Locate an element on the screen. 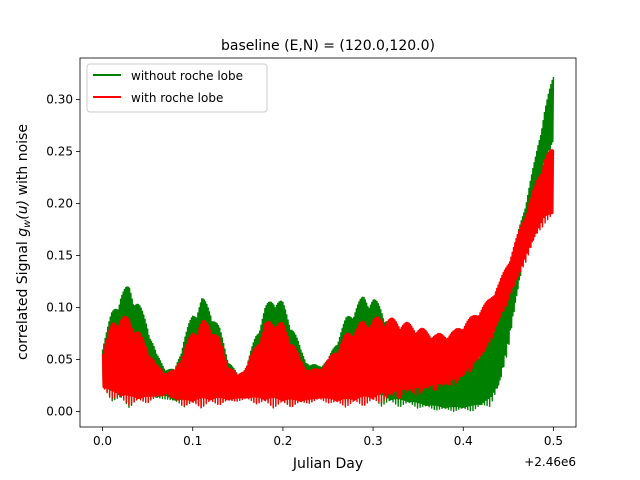 The width and height of the screenshot is (640, 480). y-axis-label-sub: w is located at coordinates (27, 223).